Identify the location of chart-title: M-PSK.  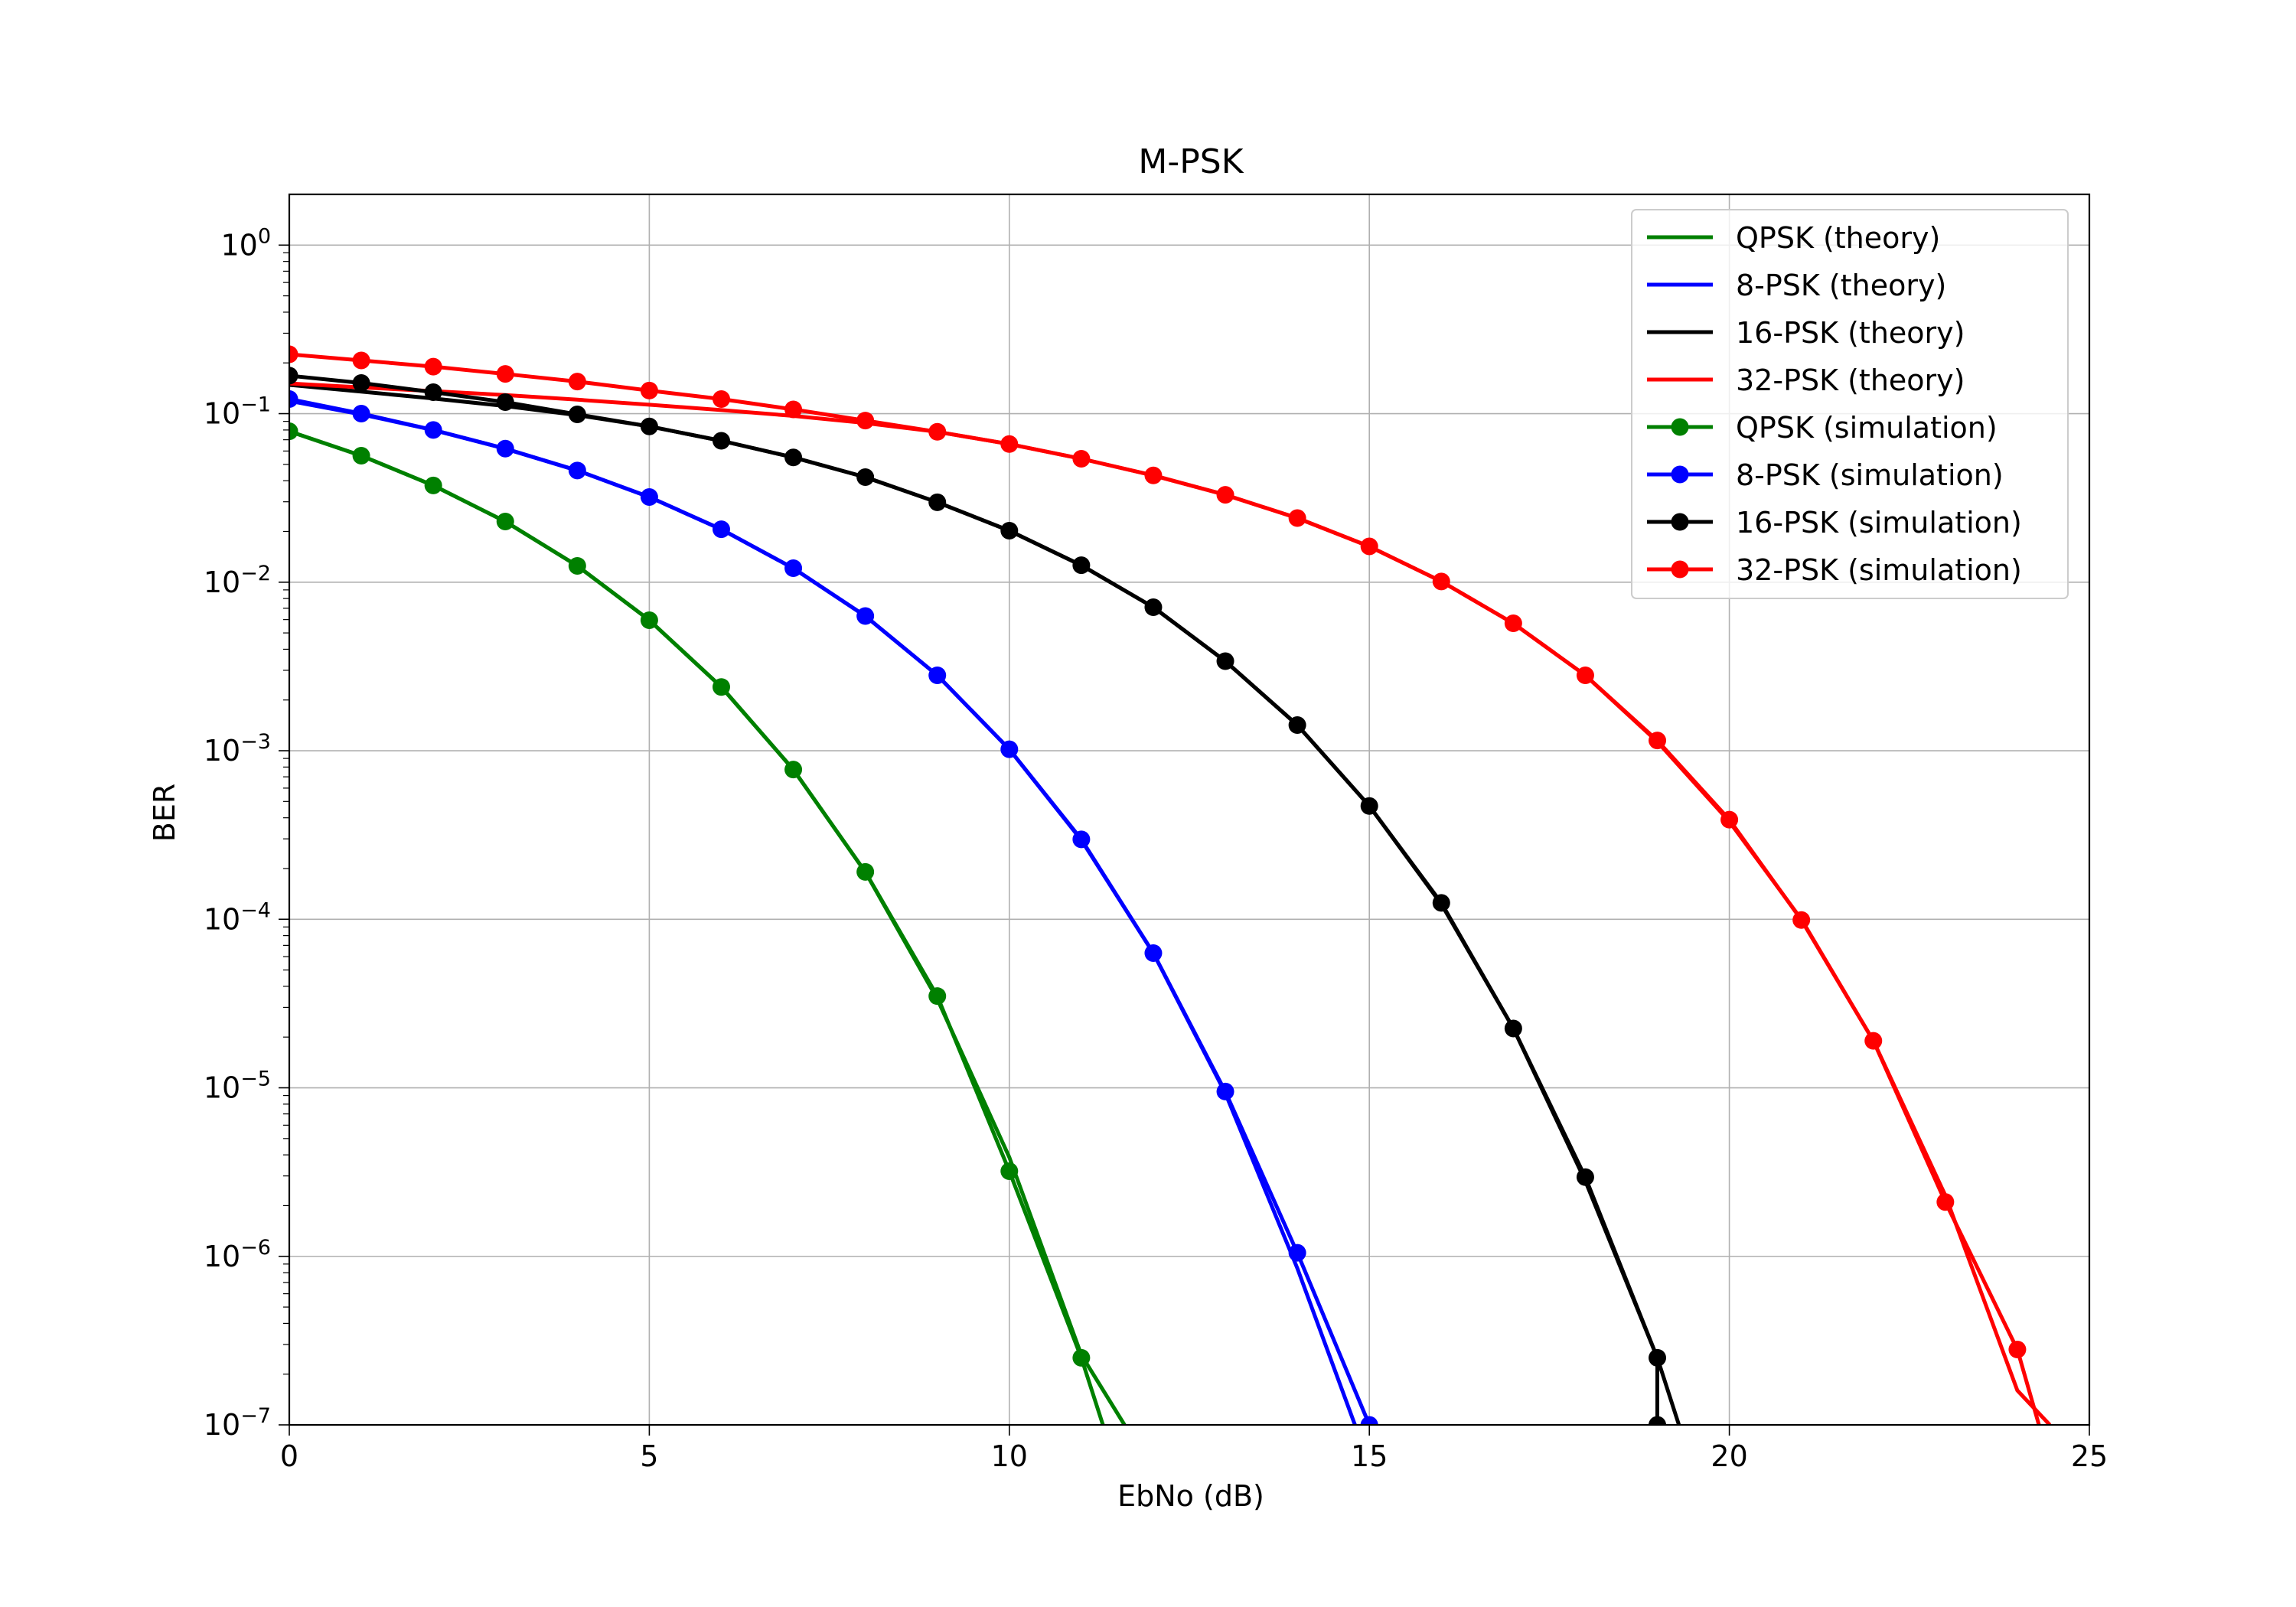
(1191, 161).